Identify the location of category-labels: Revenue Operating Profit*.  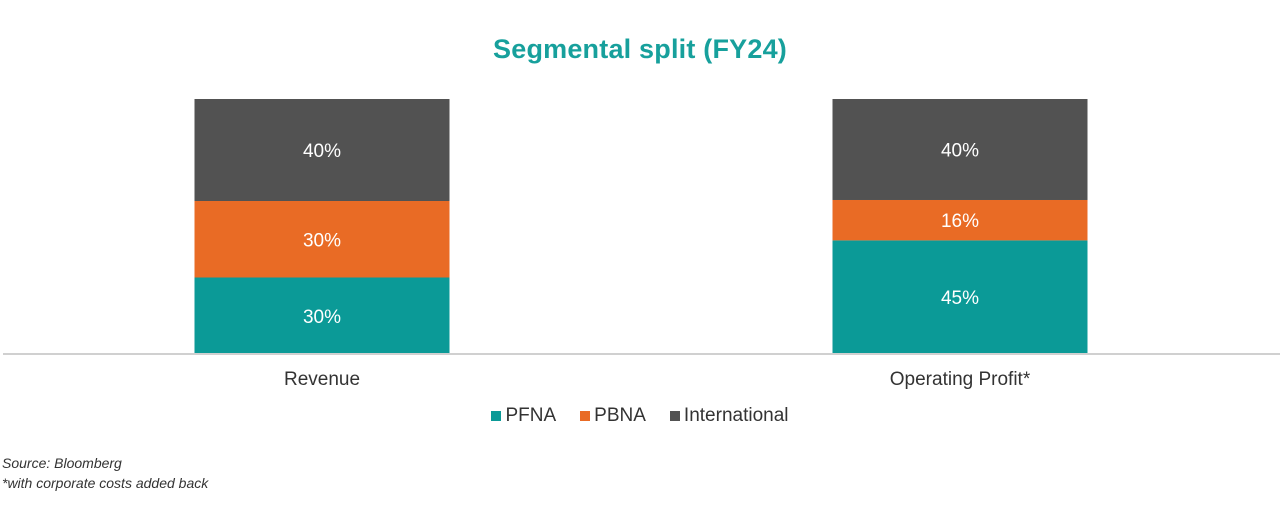
(657, 379).